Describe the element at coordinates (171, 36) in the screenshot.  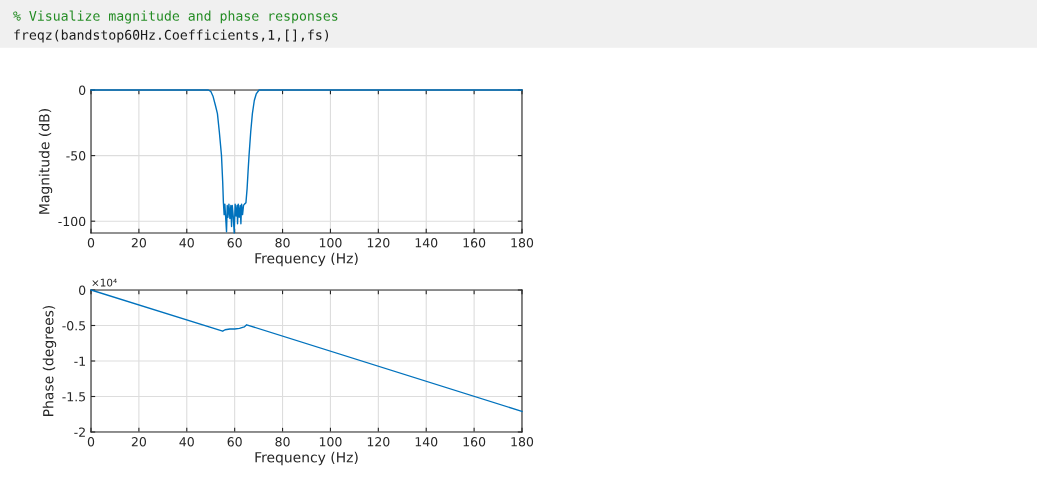
I see `text: freqz(bandstop60Hz.Coefficients,1,[],fs)` at that location.